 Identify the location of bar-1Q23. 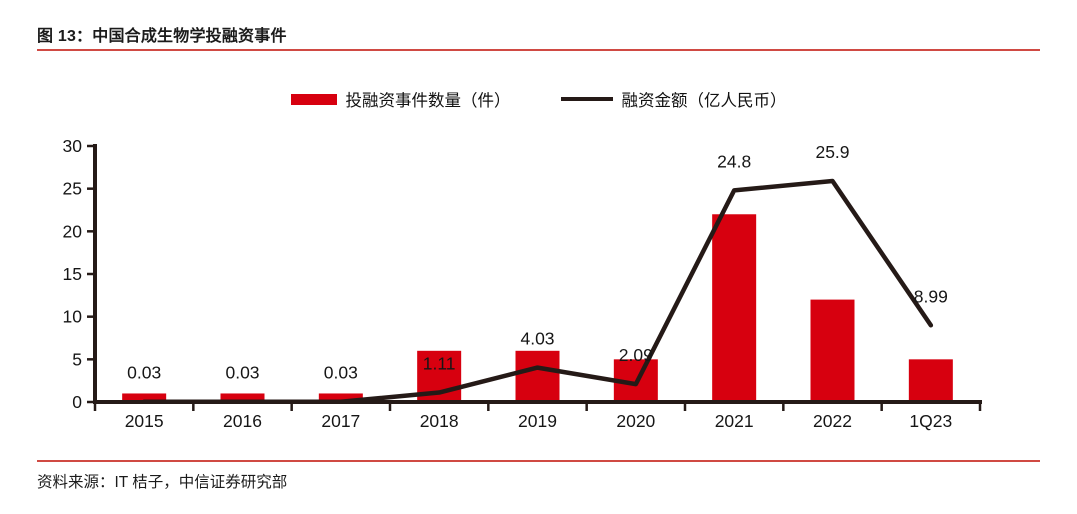
(930, 380).